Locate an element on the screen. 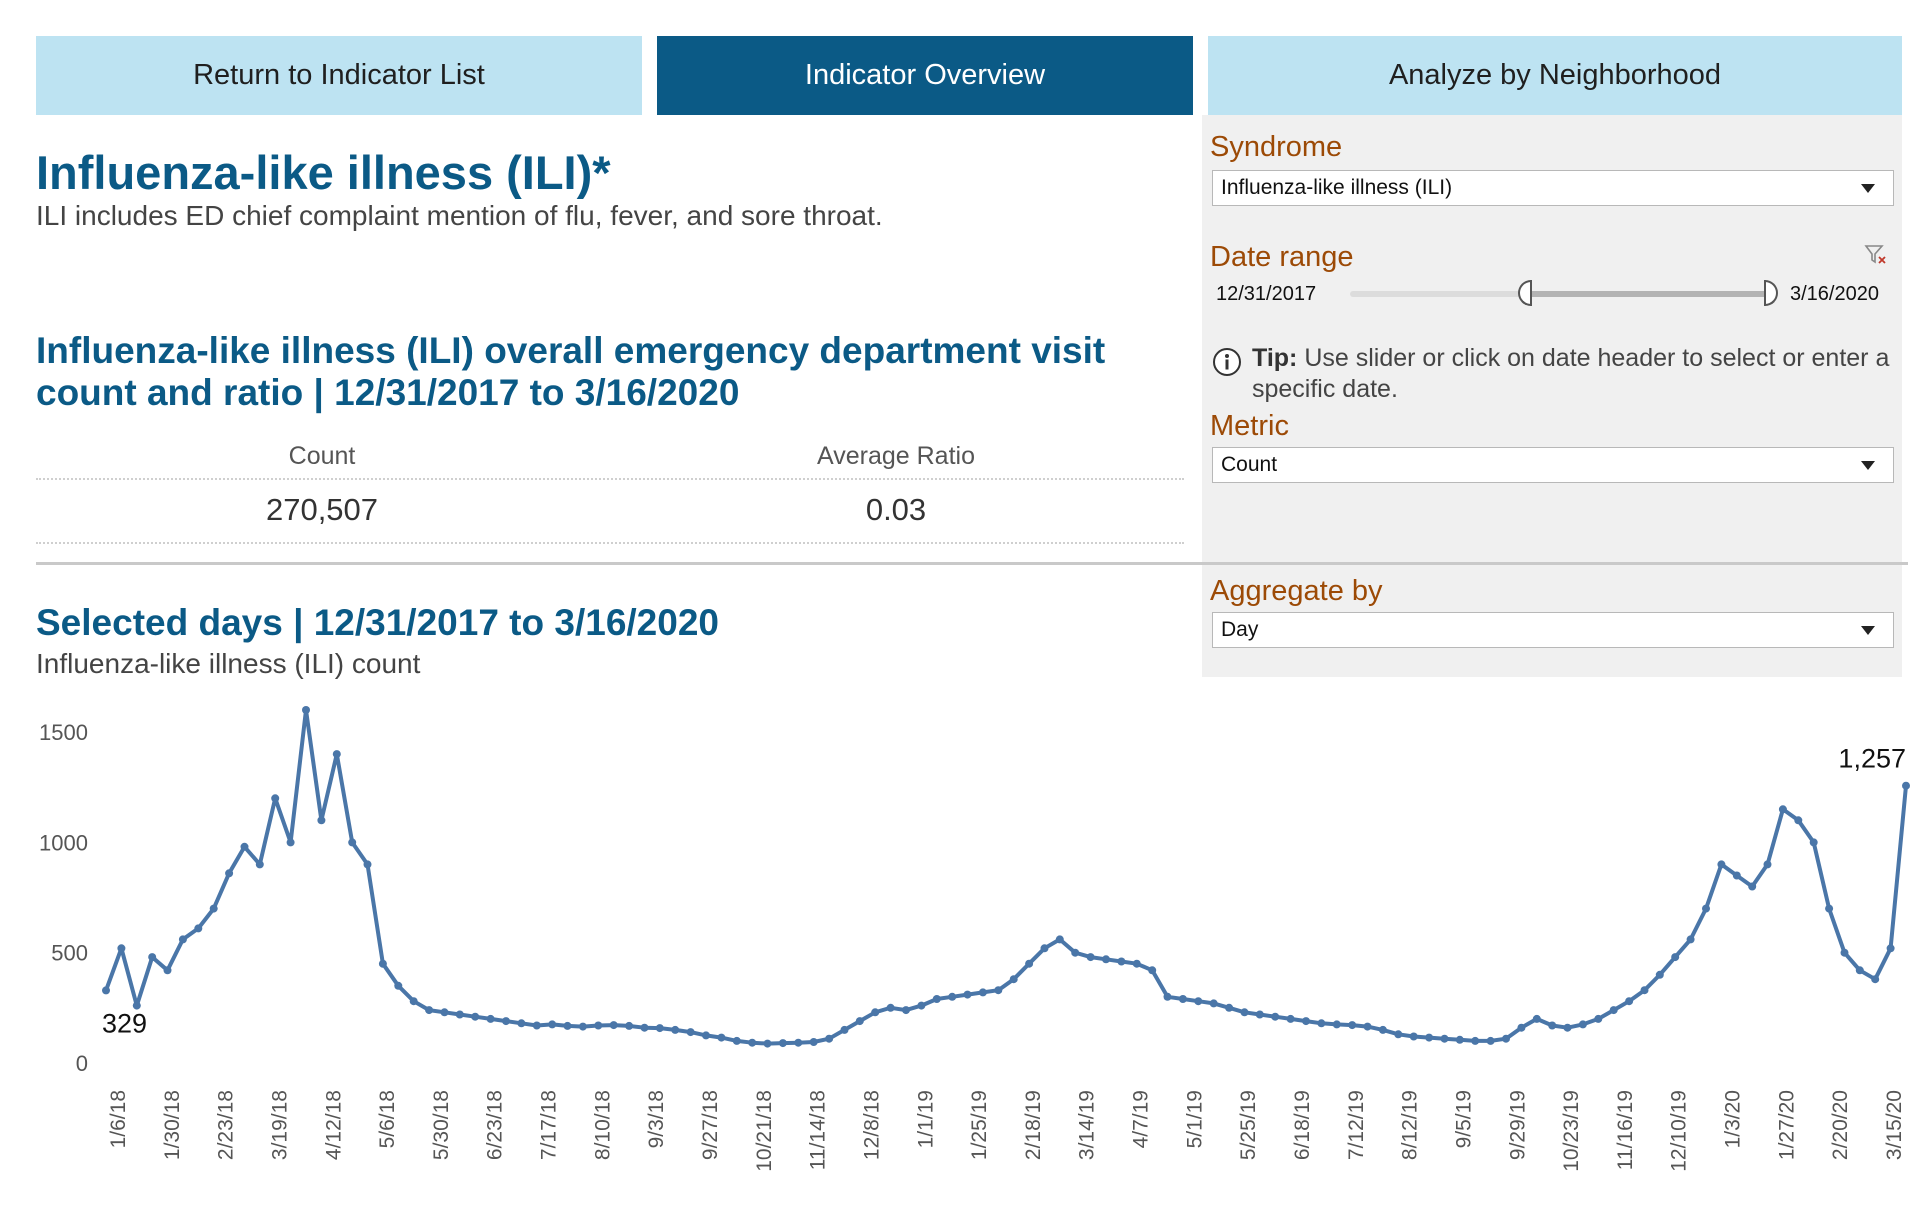  tip-bold: Tip: is located at coordinates (1275, 358).